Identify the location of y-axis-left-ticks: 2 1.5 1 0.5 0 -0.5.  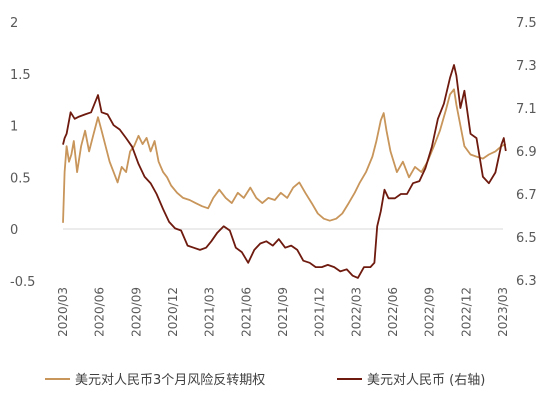
(22, 153).